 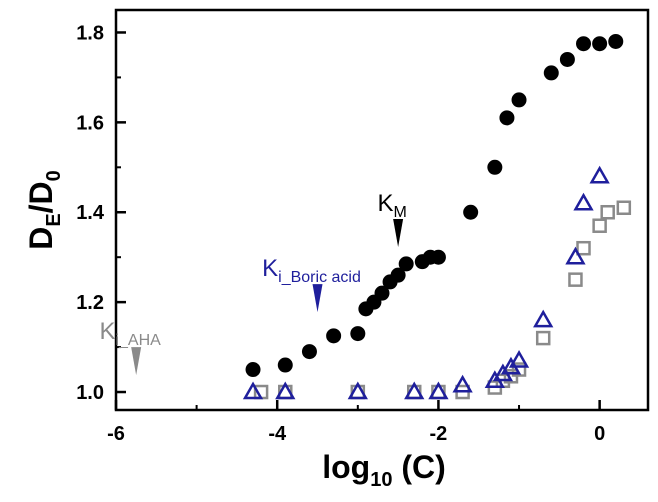 What do you see at coordinates (346, 467) in the screenshot?
I see `x-axis-title-main: log` at bounding box center [346, 467].